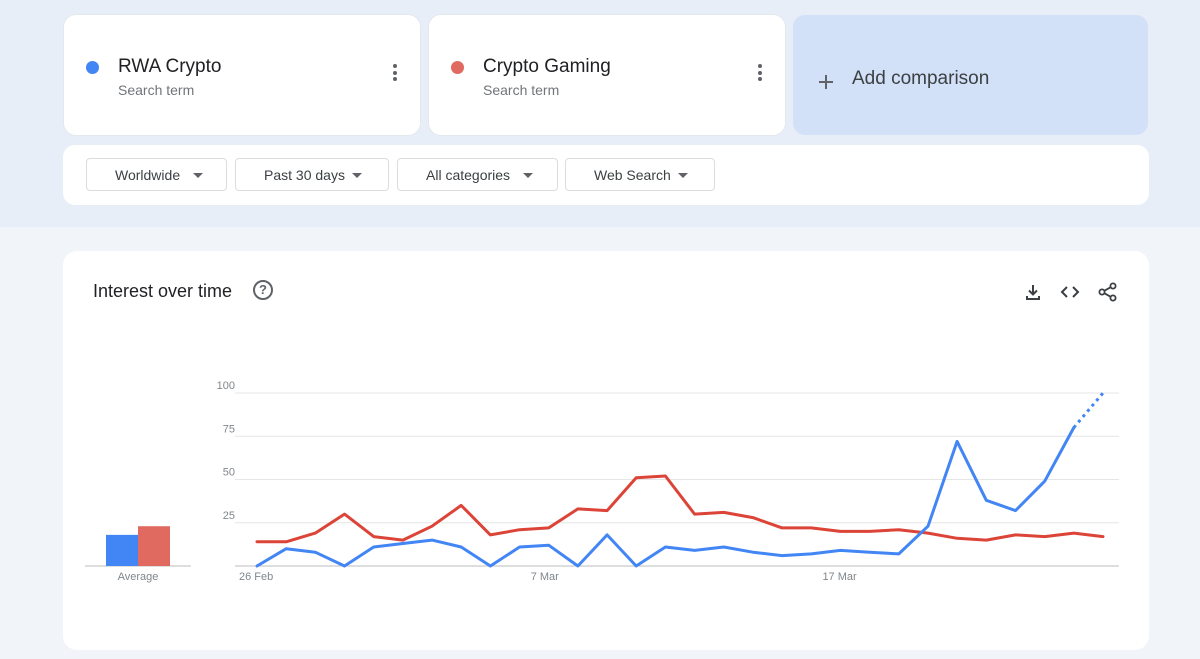 The image size is (1200, 659). Describe the element at coordinates (1033, 292) in the screenshot. I see `download-icon` at that location.